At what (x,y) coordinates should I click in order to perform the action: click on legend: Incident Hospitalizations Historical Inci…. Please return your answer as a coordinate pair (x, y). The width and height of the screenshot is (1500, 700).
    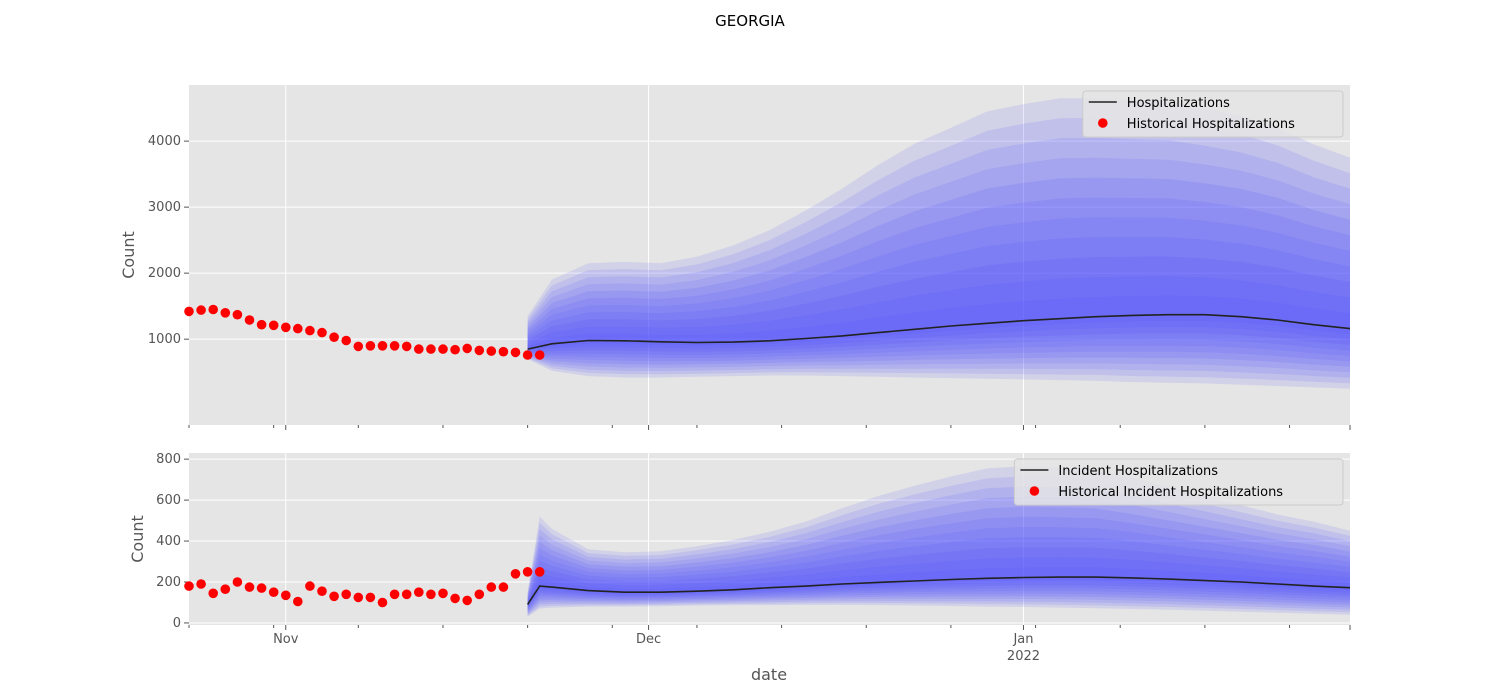
    Looking at the image, I should click on (1178, 482).